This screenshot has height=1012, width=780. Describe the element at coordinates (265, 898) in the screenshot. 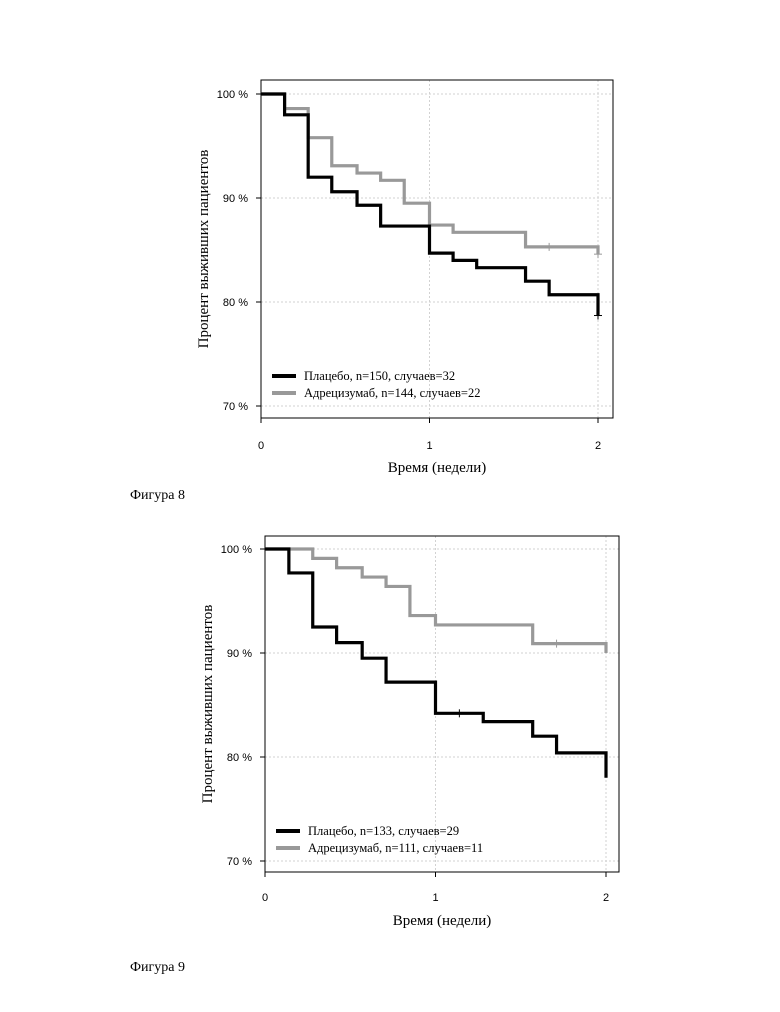

I see `x-tick-label: 0` at that location.